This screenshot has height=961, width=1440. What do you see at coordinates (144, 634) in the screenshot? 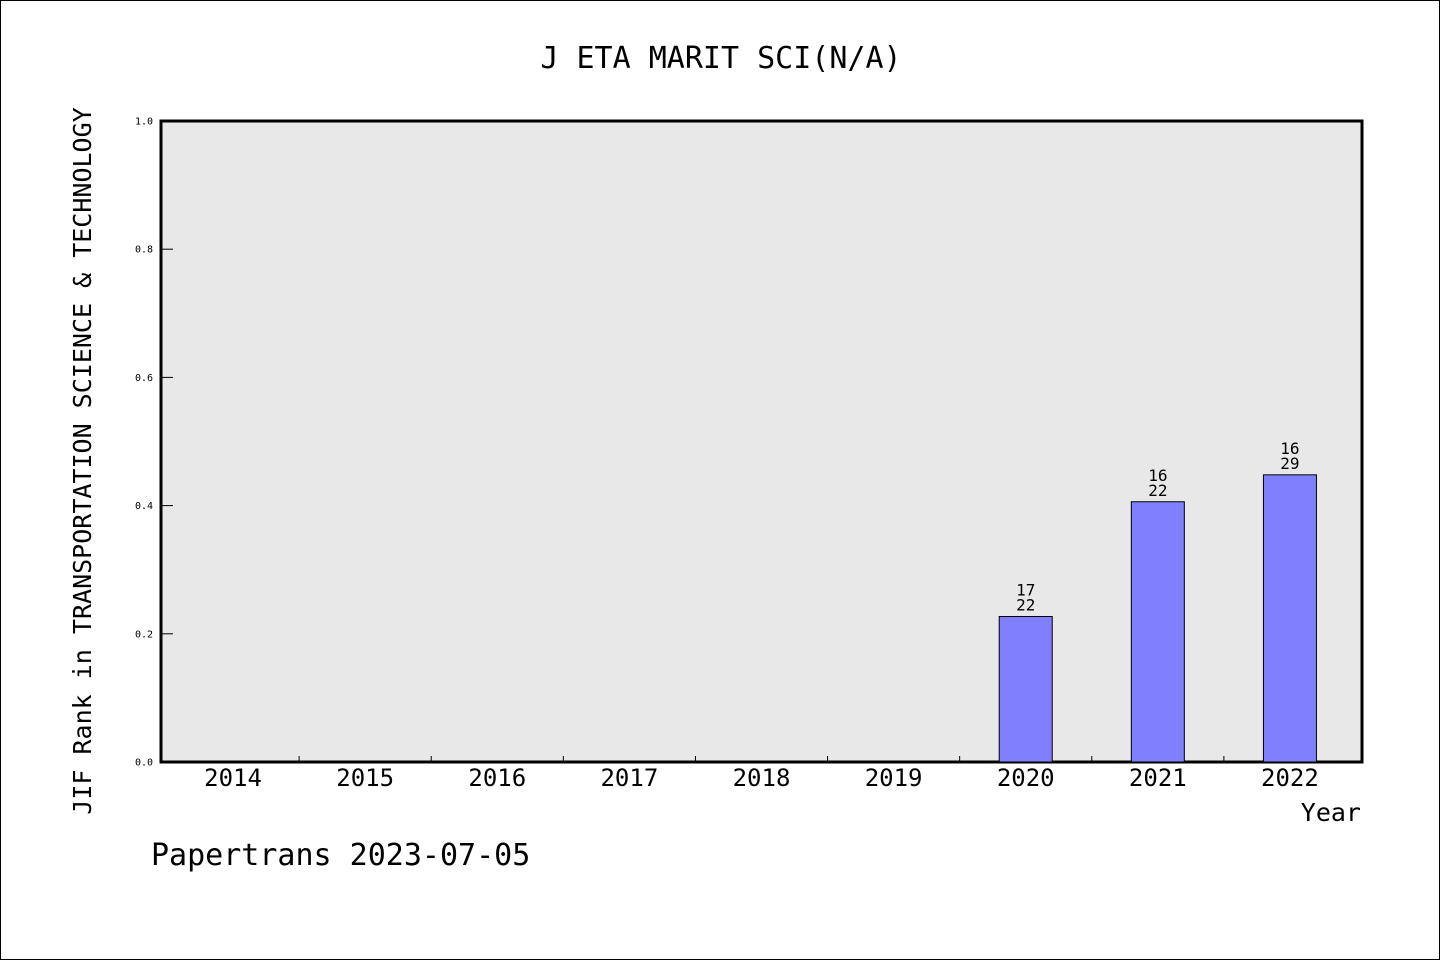
I see `y-tick-label: 0.2` at bounding box center [144, 634].